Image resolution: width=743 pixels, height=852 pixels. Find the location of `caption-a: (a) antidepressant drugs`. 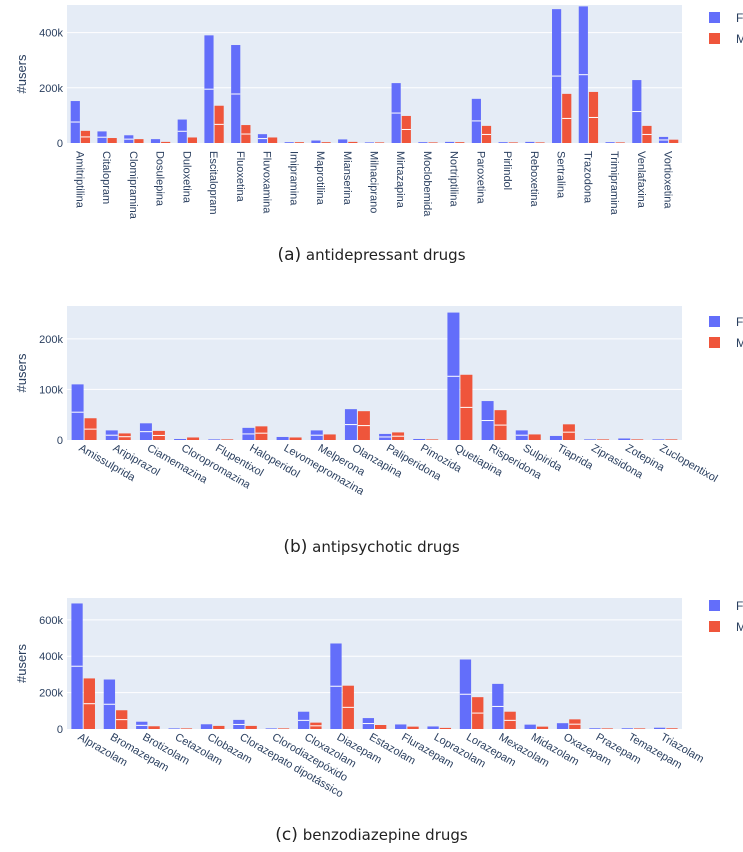

caption-a: (a) antidepressant drugs is located at coordinates (371, 255).